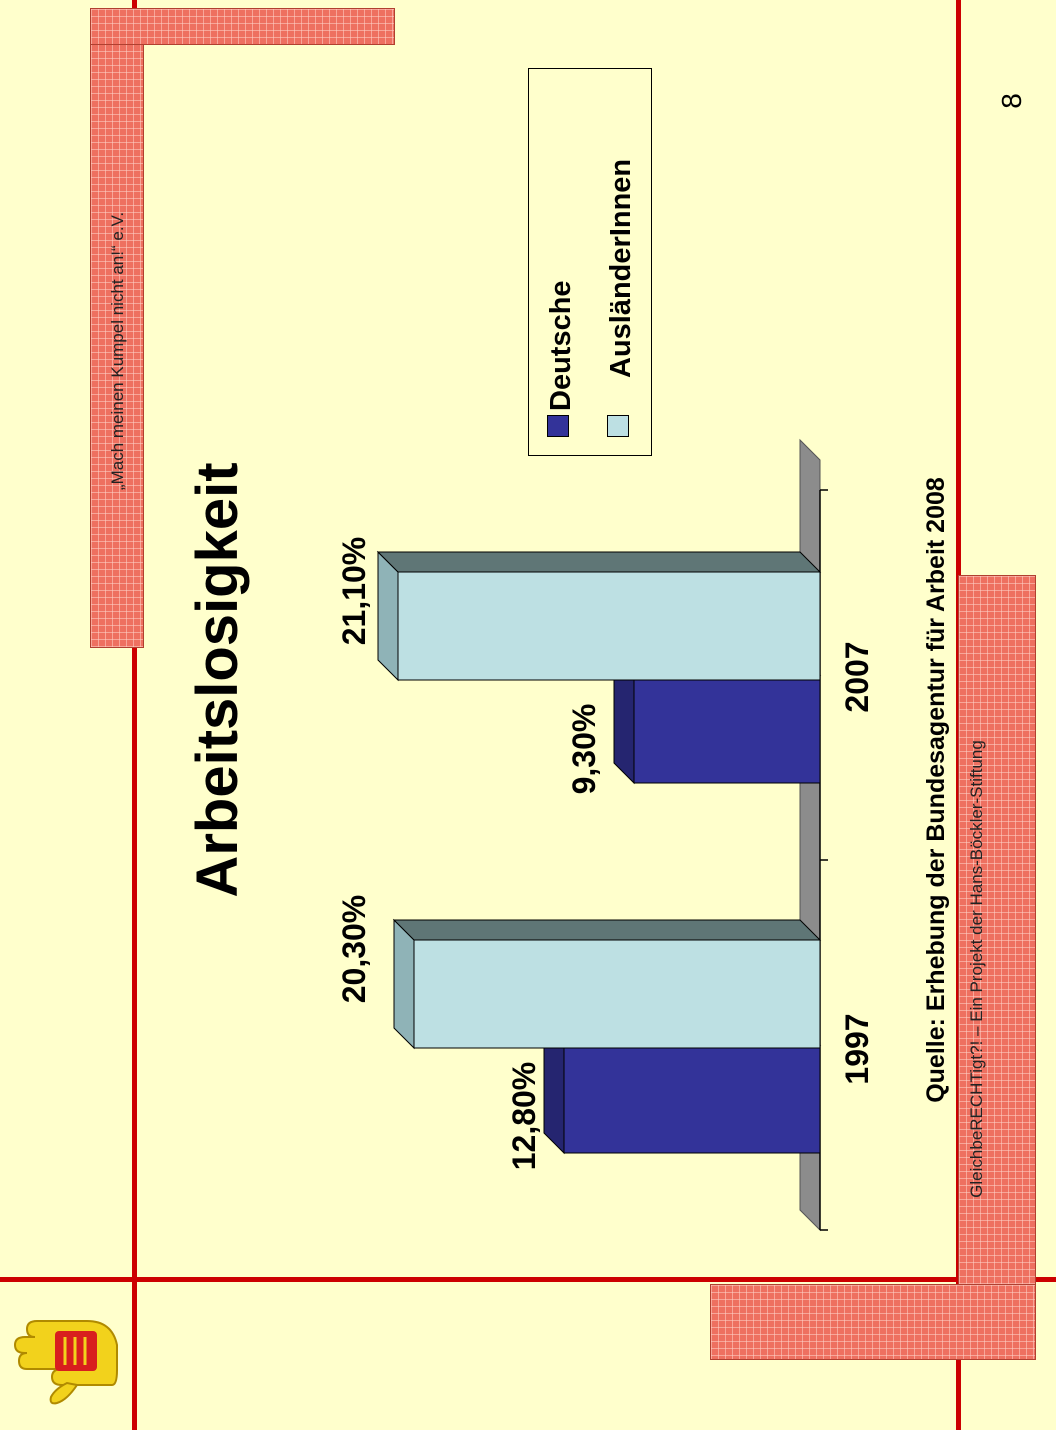 The height and width of the screenshot is (1430, 1056). I want to click on bar-top-auslaender-1997, so click(607, 930).